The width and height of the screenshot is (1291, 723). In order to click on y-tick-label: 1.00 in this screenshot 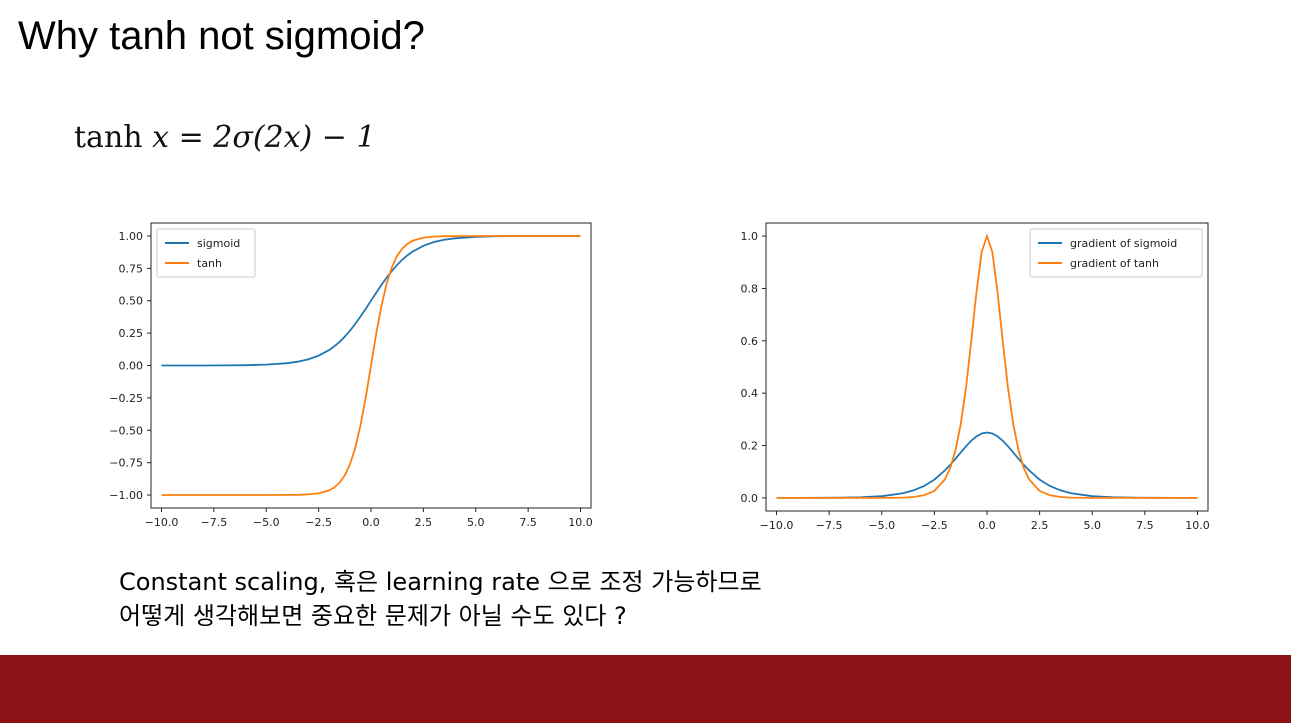, I will do `click(131, 236)`.